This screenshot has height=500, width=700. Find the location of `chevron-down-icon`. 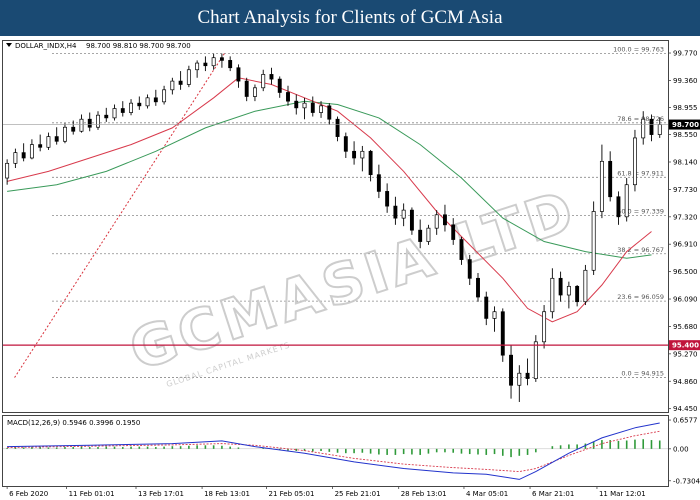

chevron-down-icon is located at coordinates (9, 45).